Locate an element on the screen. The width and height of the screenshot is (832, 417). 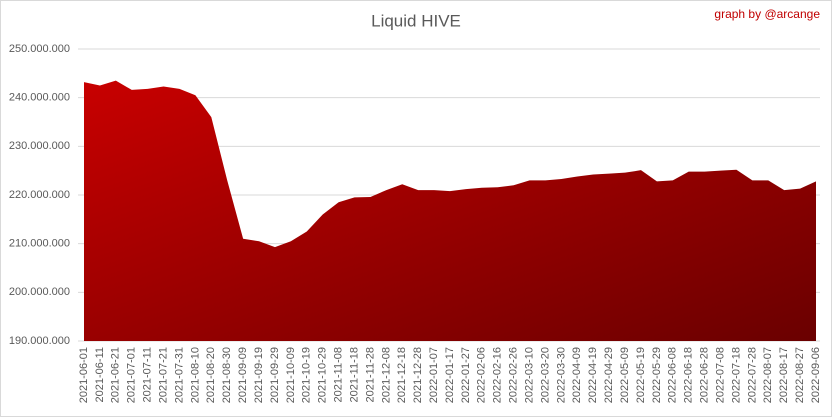
x-tick-label: 2021-11-28 is located at coordinates (370, 374).